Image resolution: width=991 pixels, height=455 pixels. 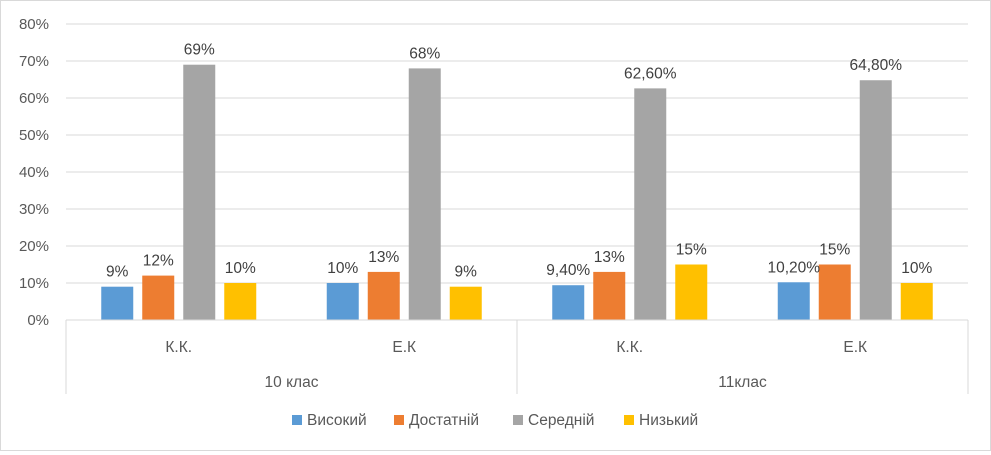 I want to click on y-tick-label: 70%, so click(x=34, y=61).